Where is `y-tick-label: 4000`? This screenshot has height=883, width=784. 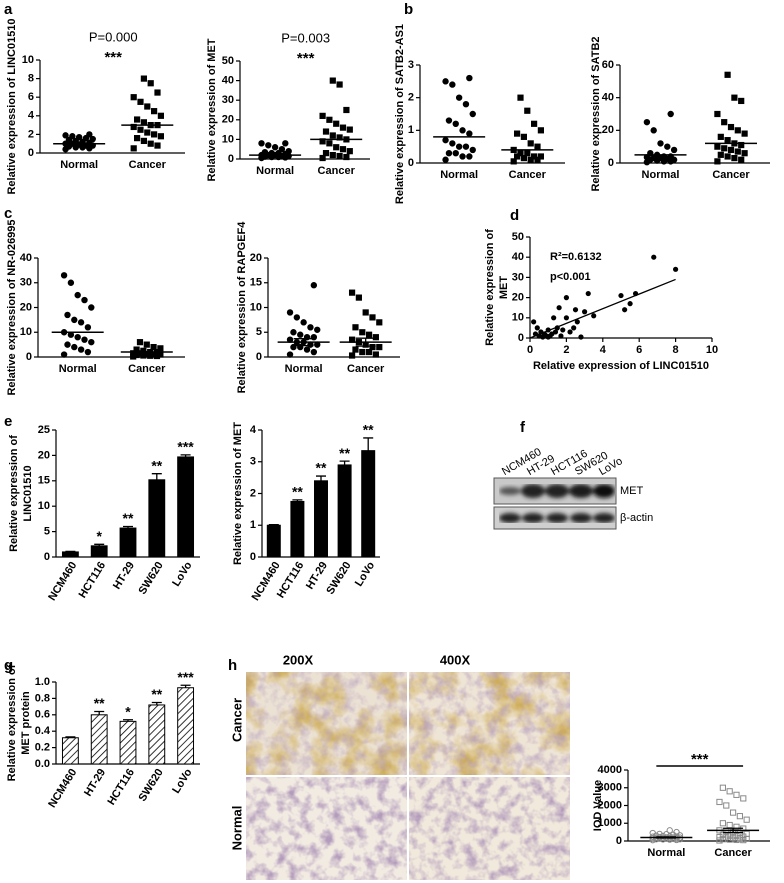 y-tick-label: 4000 is located at coordinates (610, 770).